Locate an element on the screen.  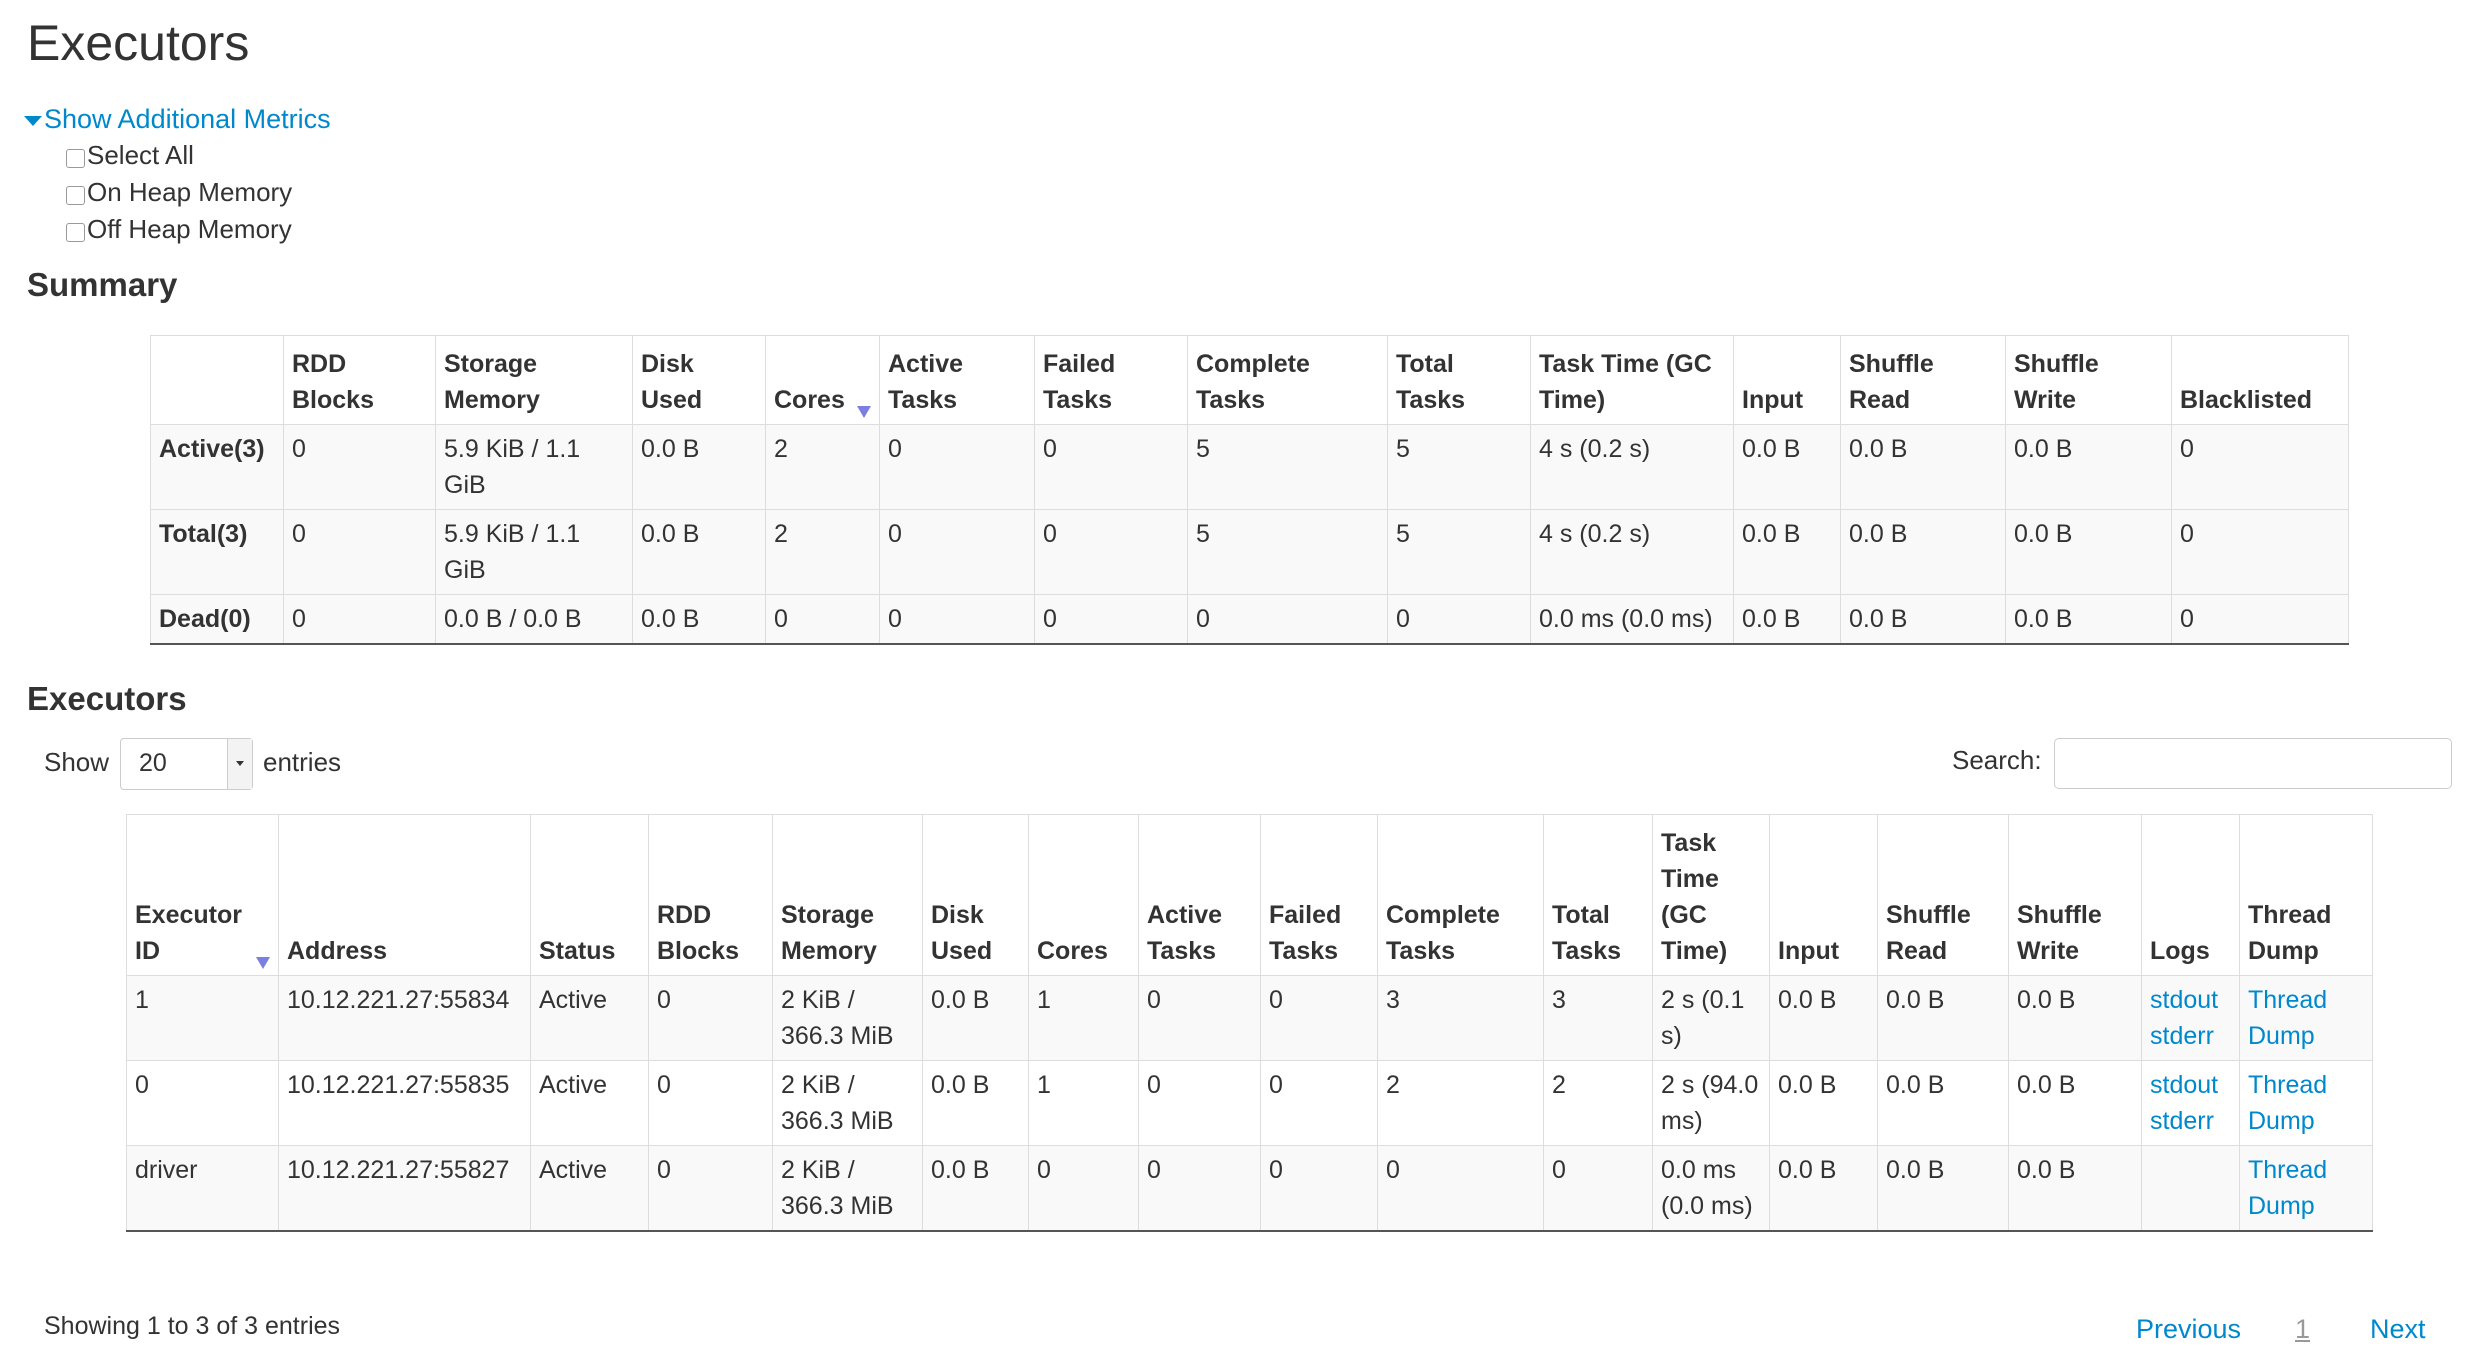
page-title: Executors is located at coordinates (138, 43).